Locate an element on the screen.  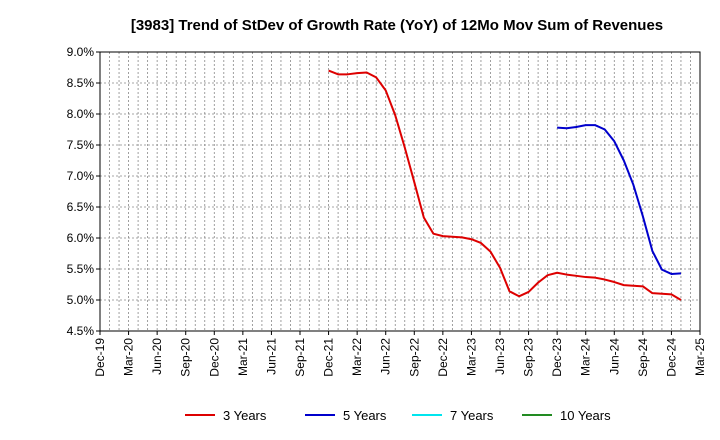
x-tick-label: Jun-24 is located at coordinates (614, 356).